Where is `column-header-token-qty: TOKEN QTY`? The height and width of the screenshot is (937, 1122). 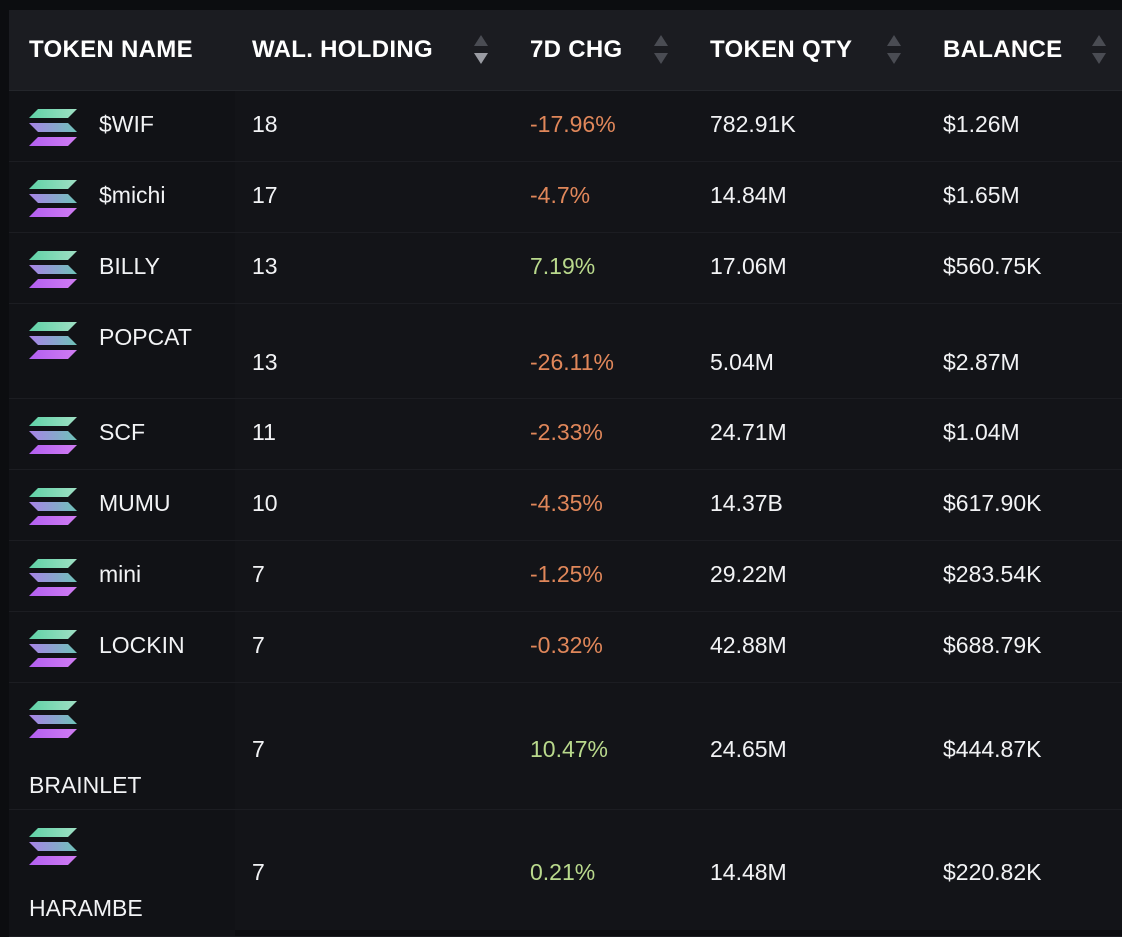
column-header-token-qty: TOKEN QTY is located at coordinates (781, 49).